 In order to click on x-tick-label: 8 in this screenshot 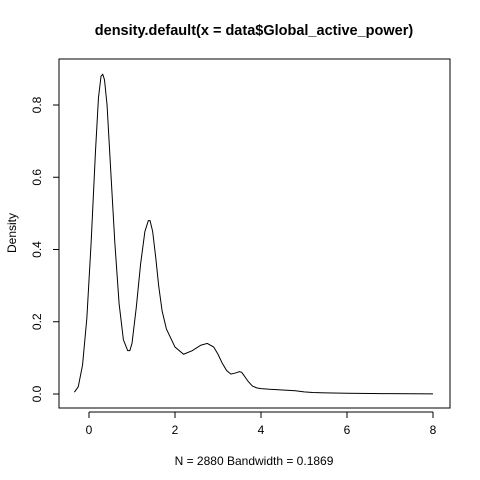, I will do `click(433, 430)`.